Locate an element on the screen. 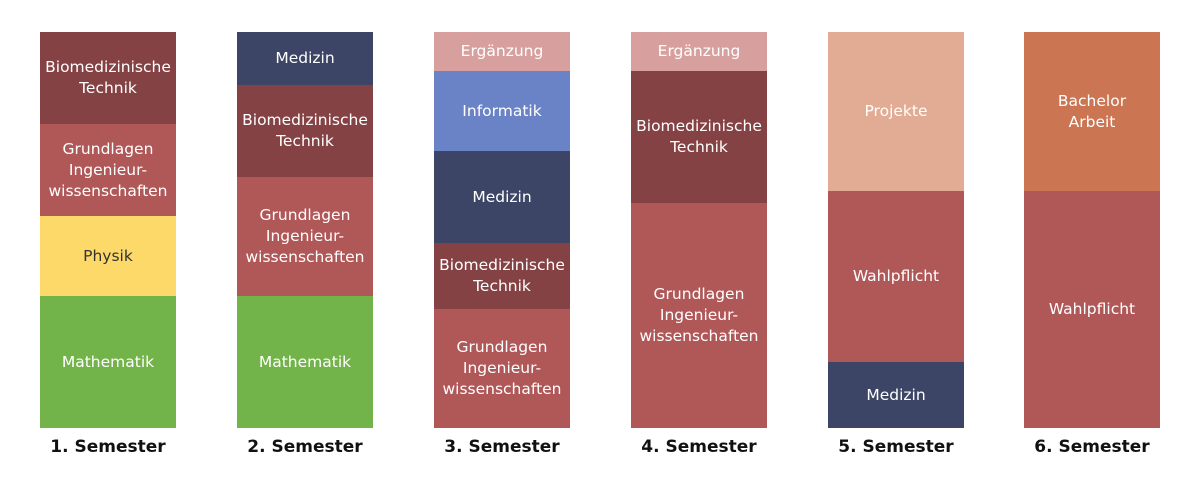  semester-label: 6. Semester is located at coordinates (1092, 447).